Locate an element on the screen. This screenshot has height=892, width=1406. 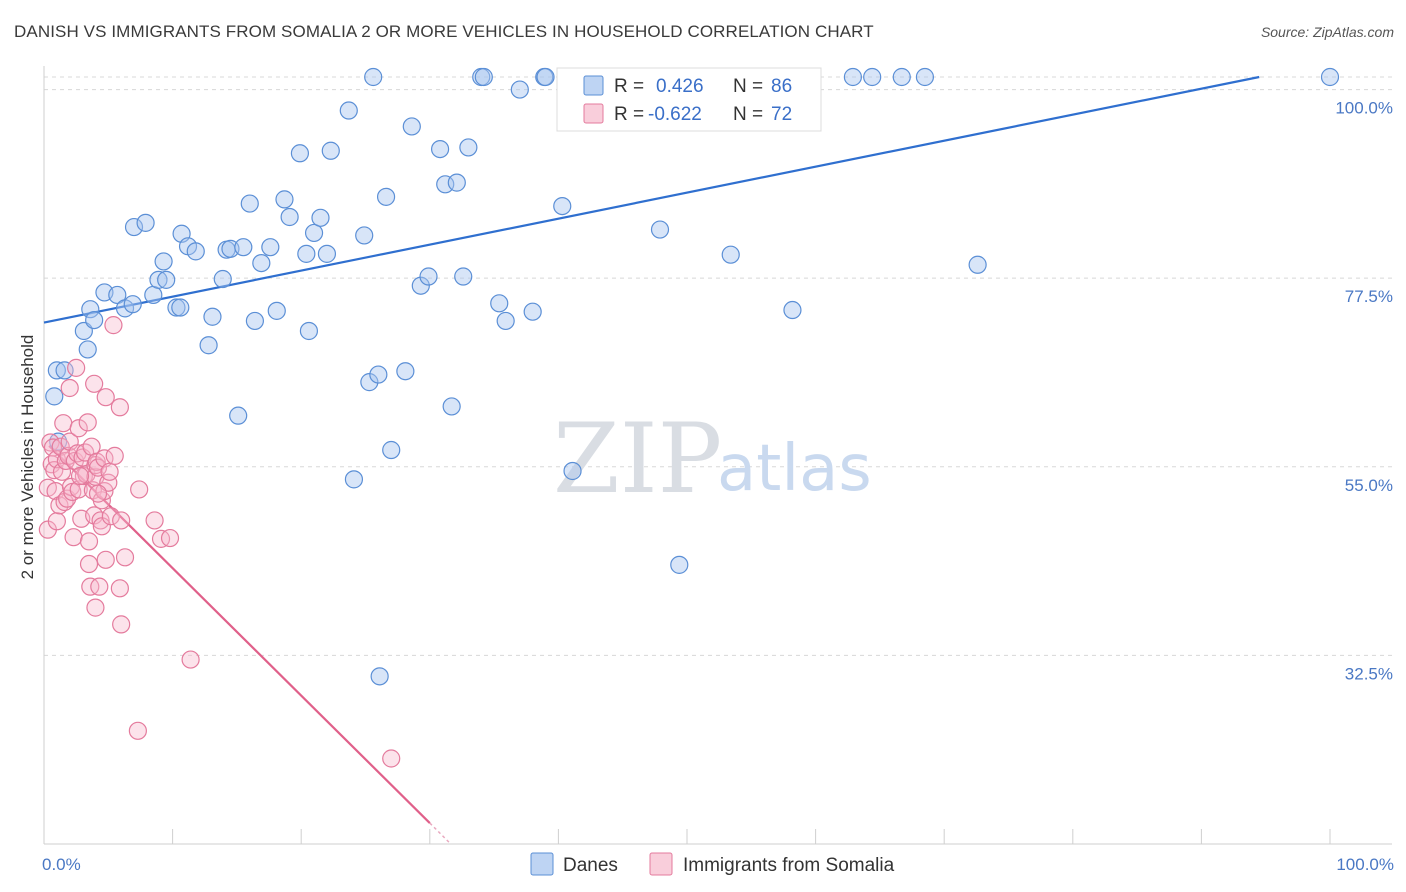
legend-r-value-somalia: -0.622 is located at coordinates (675, 114).